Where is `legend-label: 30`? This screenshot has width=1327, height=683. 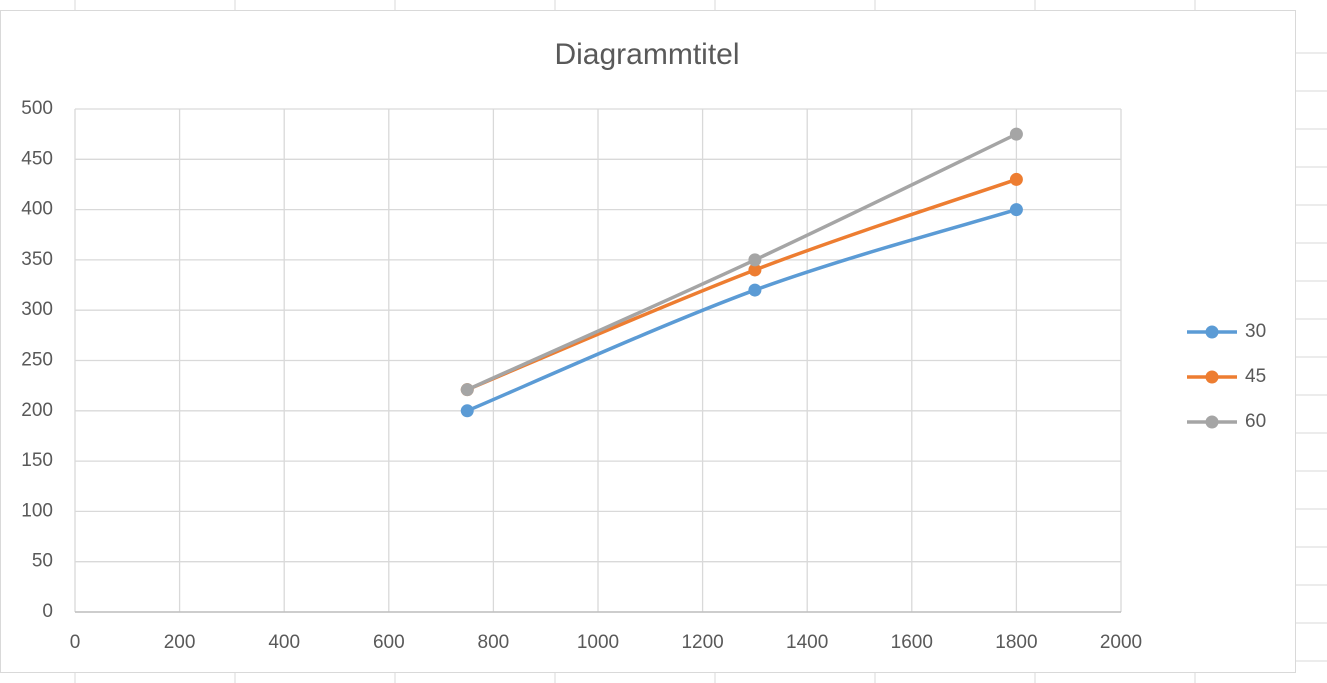 legend-label: 30 is located at coordinates (1255, 331).